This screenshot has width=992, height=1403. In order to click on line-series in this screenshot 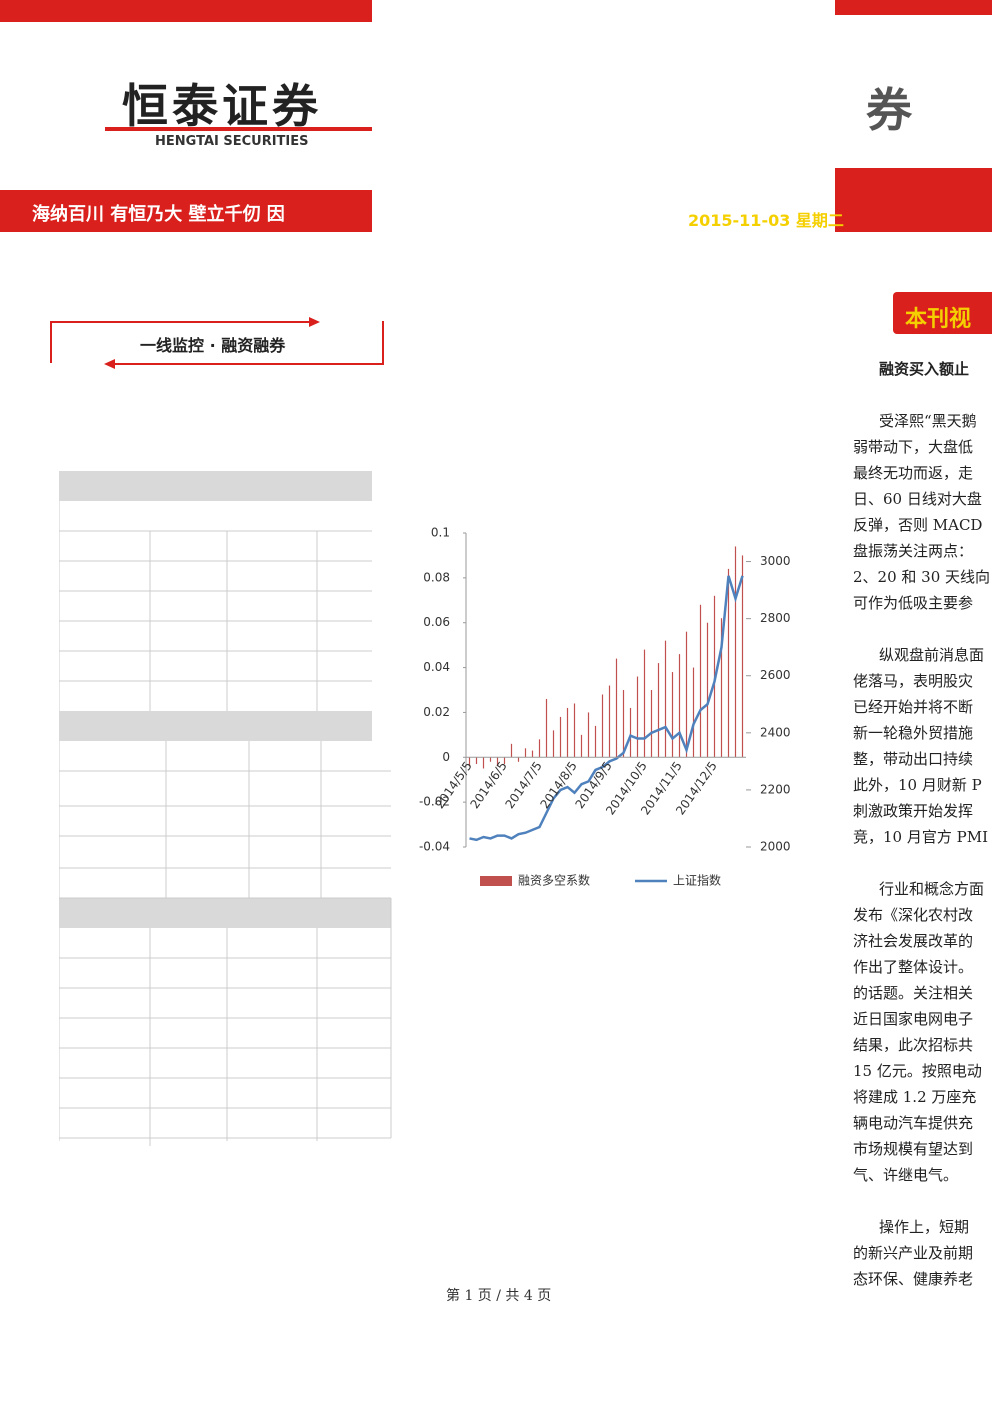, I will do `click(606, 708)`.